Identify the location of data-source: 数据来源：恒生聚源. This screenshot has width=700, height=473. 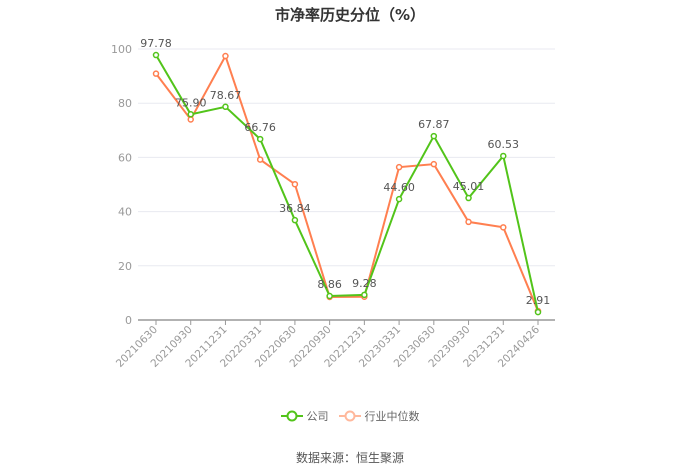
(349, 458).